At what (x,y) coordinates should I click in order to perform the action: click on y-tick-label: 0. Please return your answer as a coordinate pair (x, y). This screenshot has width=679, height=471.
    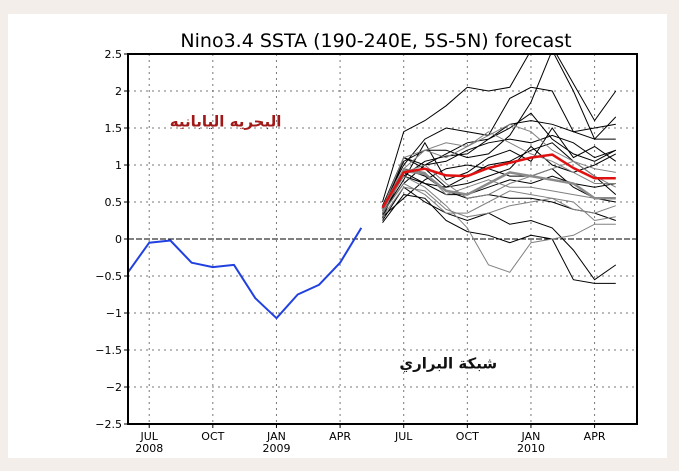
    Looking at the image, I should click on (118, 239).